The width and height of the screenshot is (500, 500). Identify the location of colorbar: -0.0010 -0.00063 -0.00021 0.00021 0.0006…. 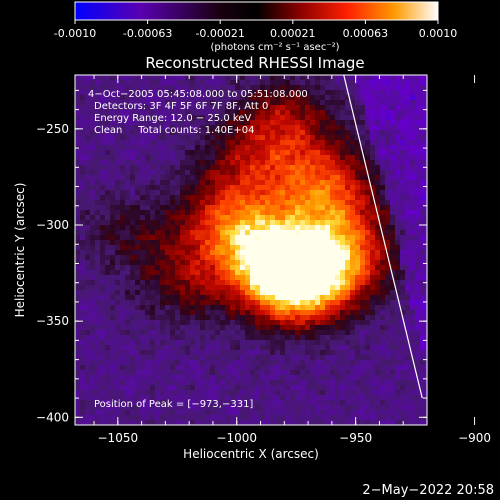
(255, 27).